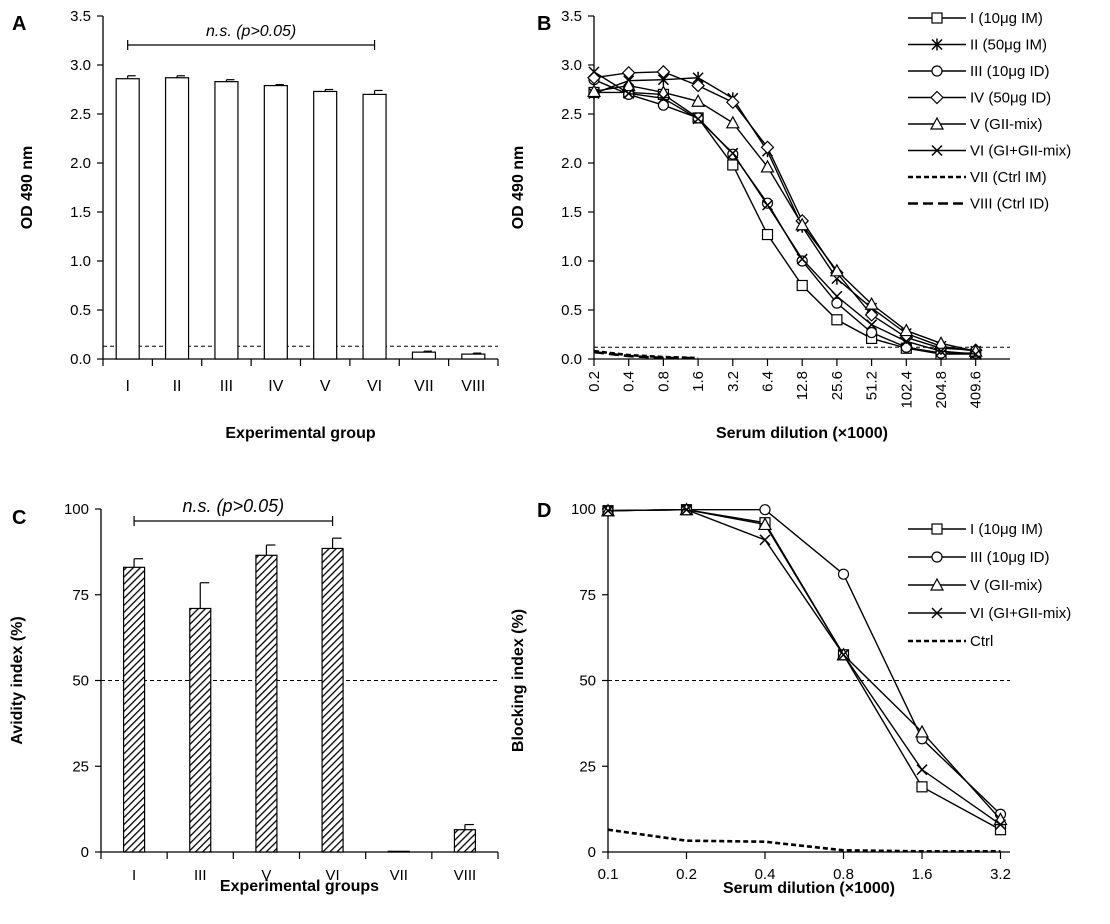 This screenshot has height=924, width=1110. What do you see at coordinates (518, 188) in the screenshot?
I see `B-y-axis-label: OD 490 nm` at bounding box center [518, 188].